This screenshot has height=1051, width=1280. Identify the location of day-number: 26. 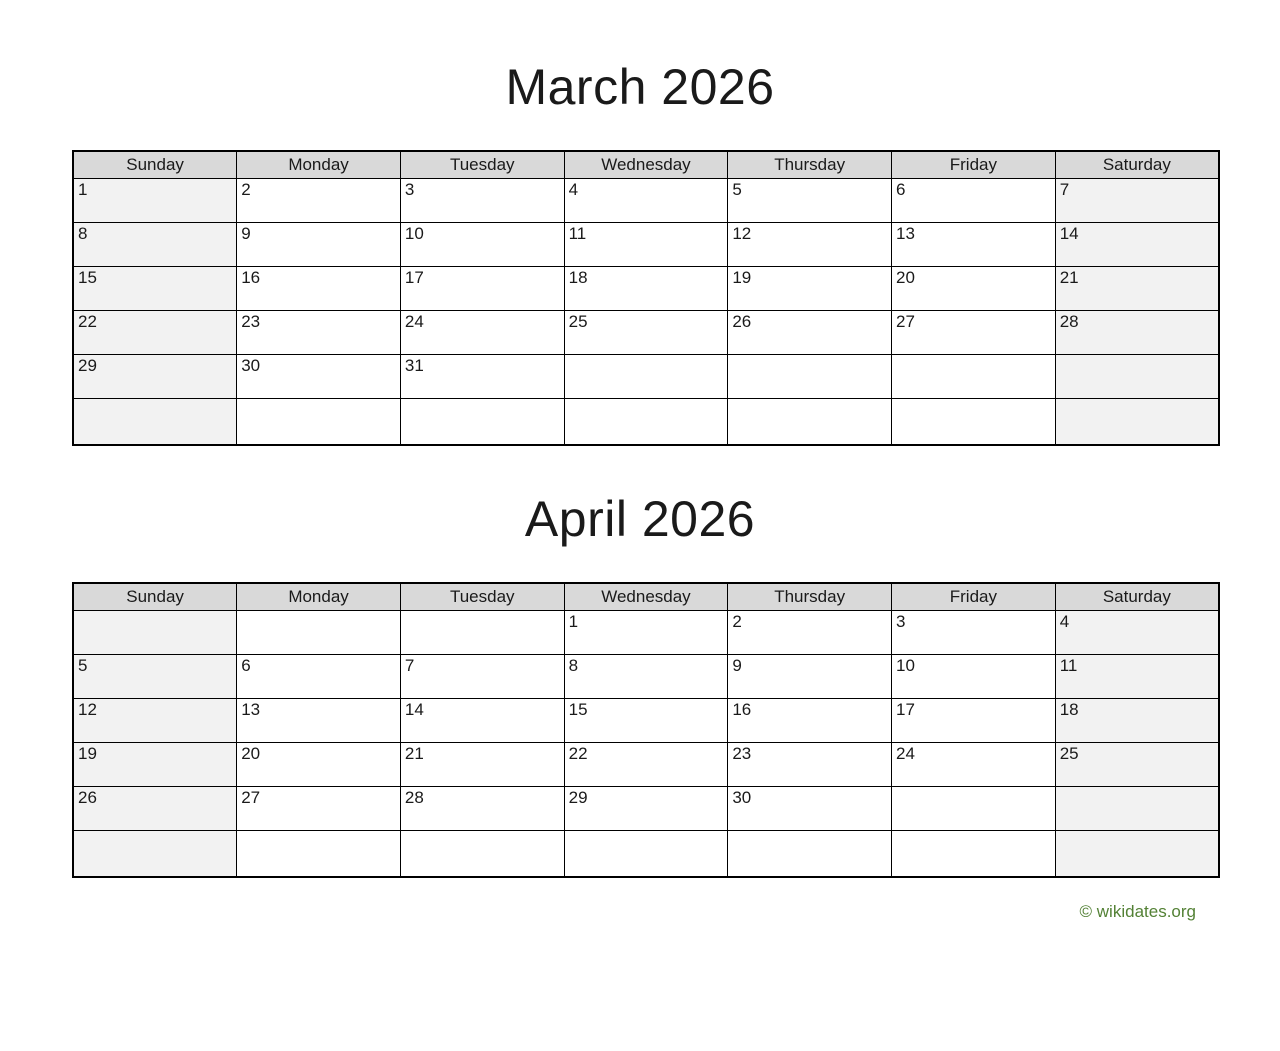
(87, 797).